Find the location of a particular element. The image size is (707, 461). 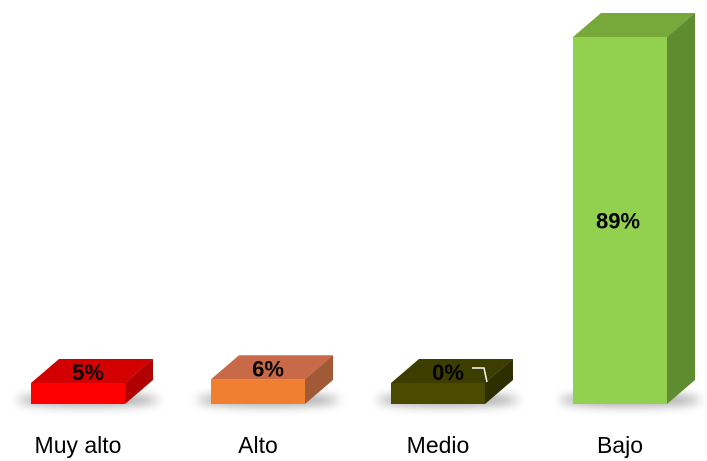

value-leader-line-medio is located at coordinates (480, 375).